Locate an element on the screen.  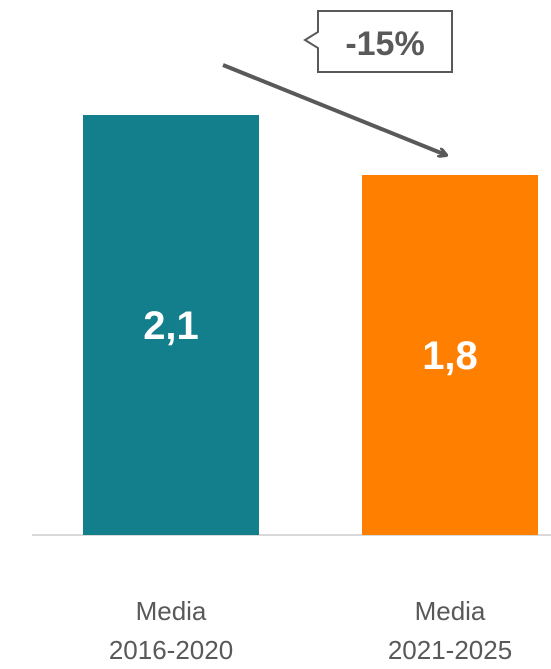
category-label-1: Media 2016-2020 is located at coordinates (171, 630).